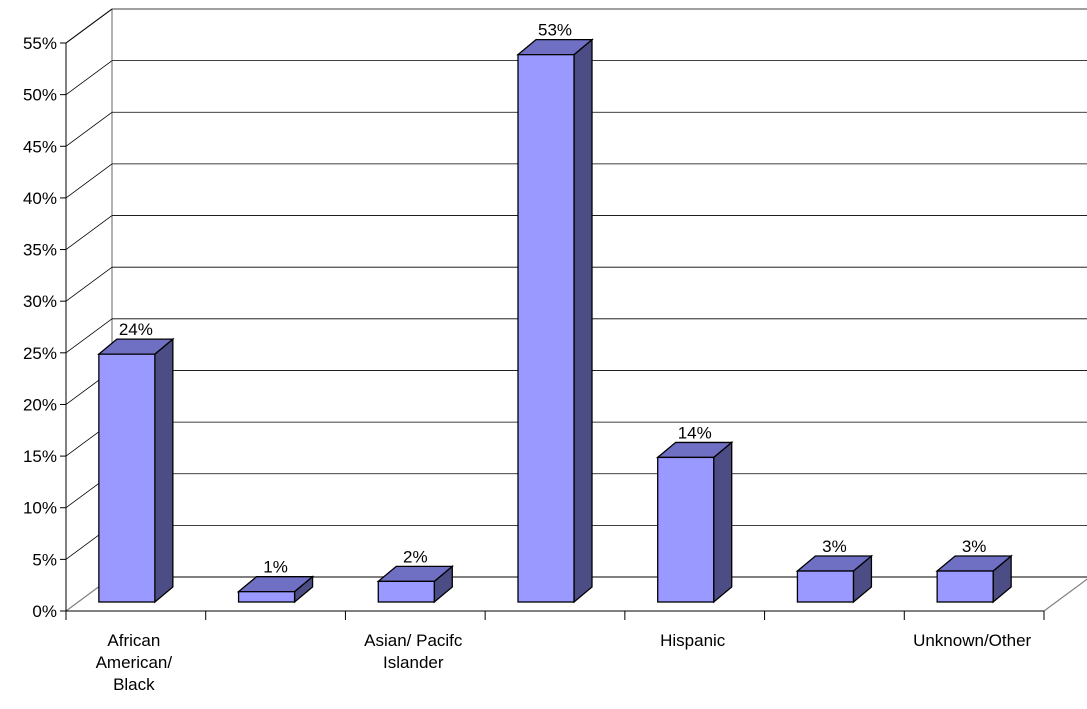 This screenshot has width=1087, height=709. What do you see at coordinates (275, 567) in the screenshot?
I see `data-label: 1%` at bounding box center [275, 567].